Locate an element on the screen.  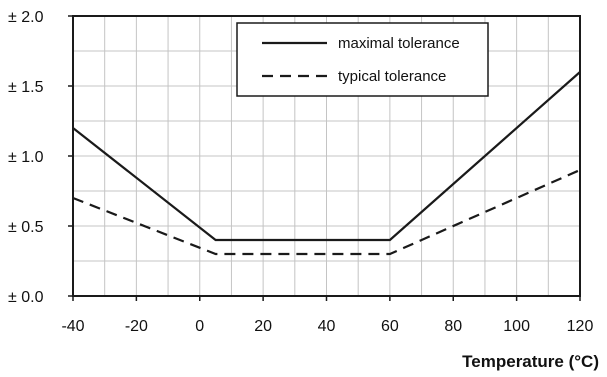
legend-label: typical tolerance is located at coordinates (392, 76).